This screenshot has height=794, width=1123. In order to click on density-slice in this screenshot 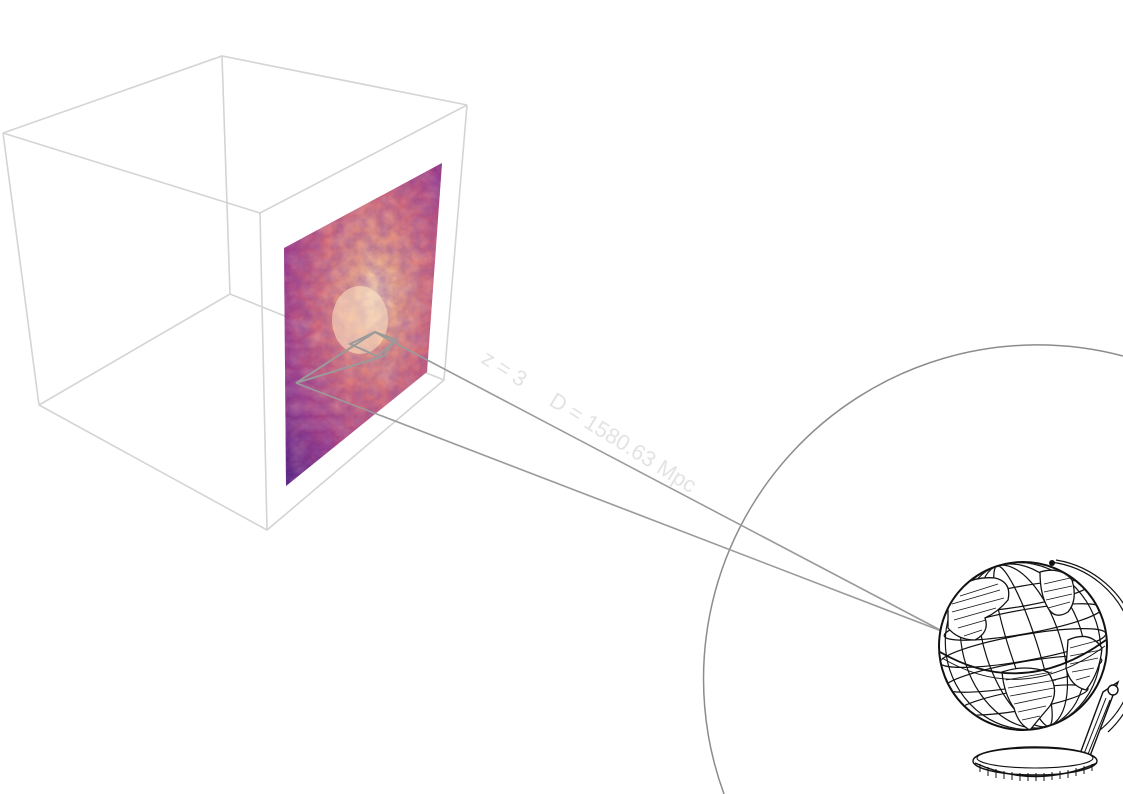, I will do `click(363, 324)`.